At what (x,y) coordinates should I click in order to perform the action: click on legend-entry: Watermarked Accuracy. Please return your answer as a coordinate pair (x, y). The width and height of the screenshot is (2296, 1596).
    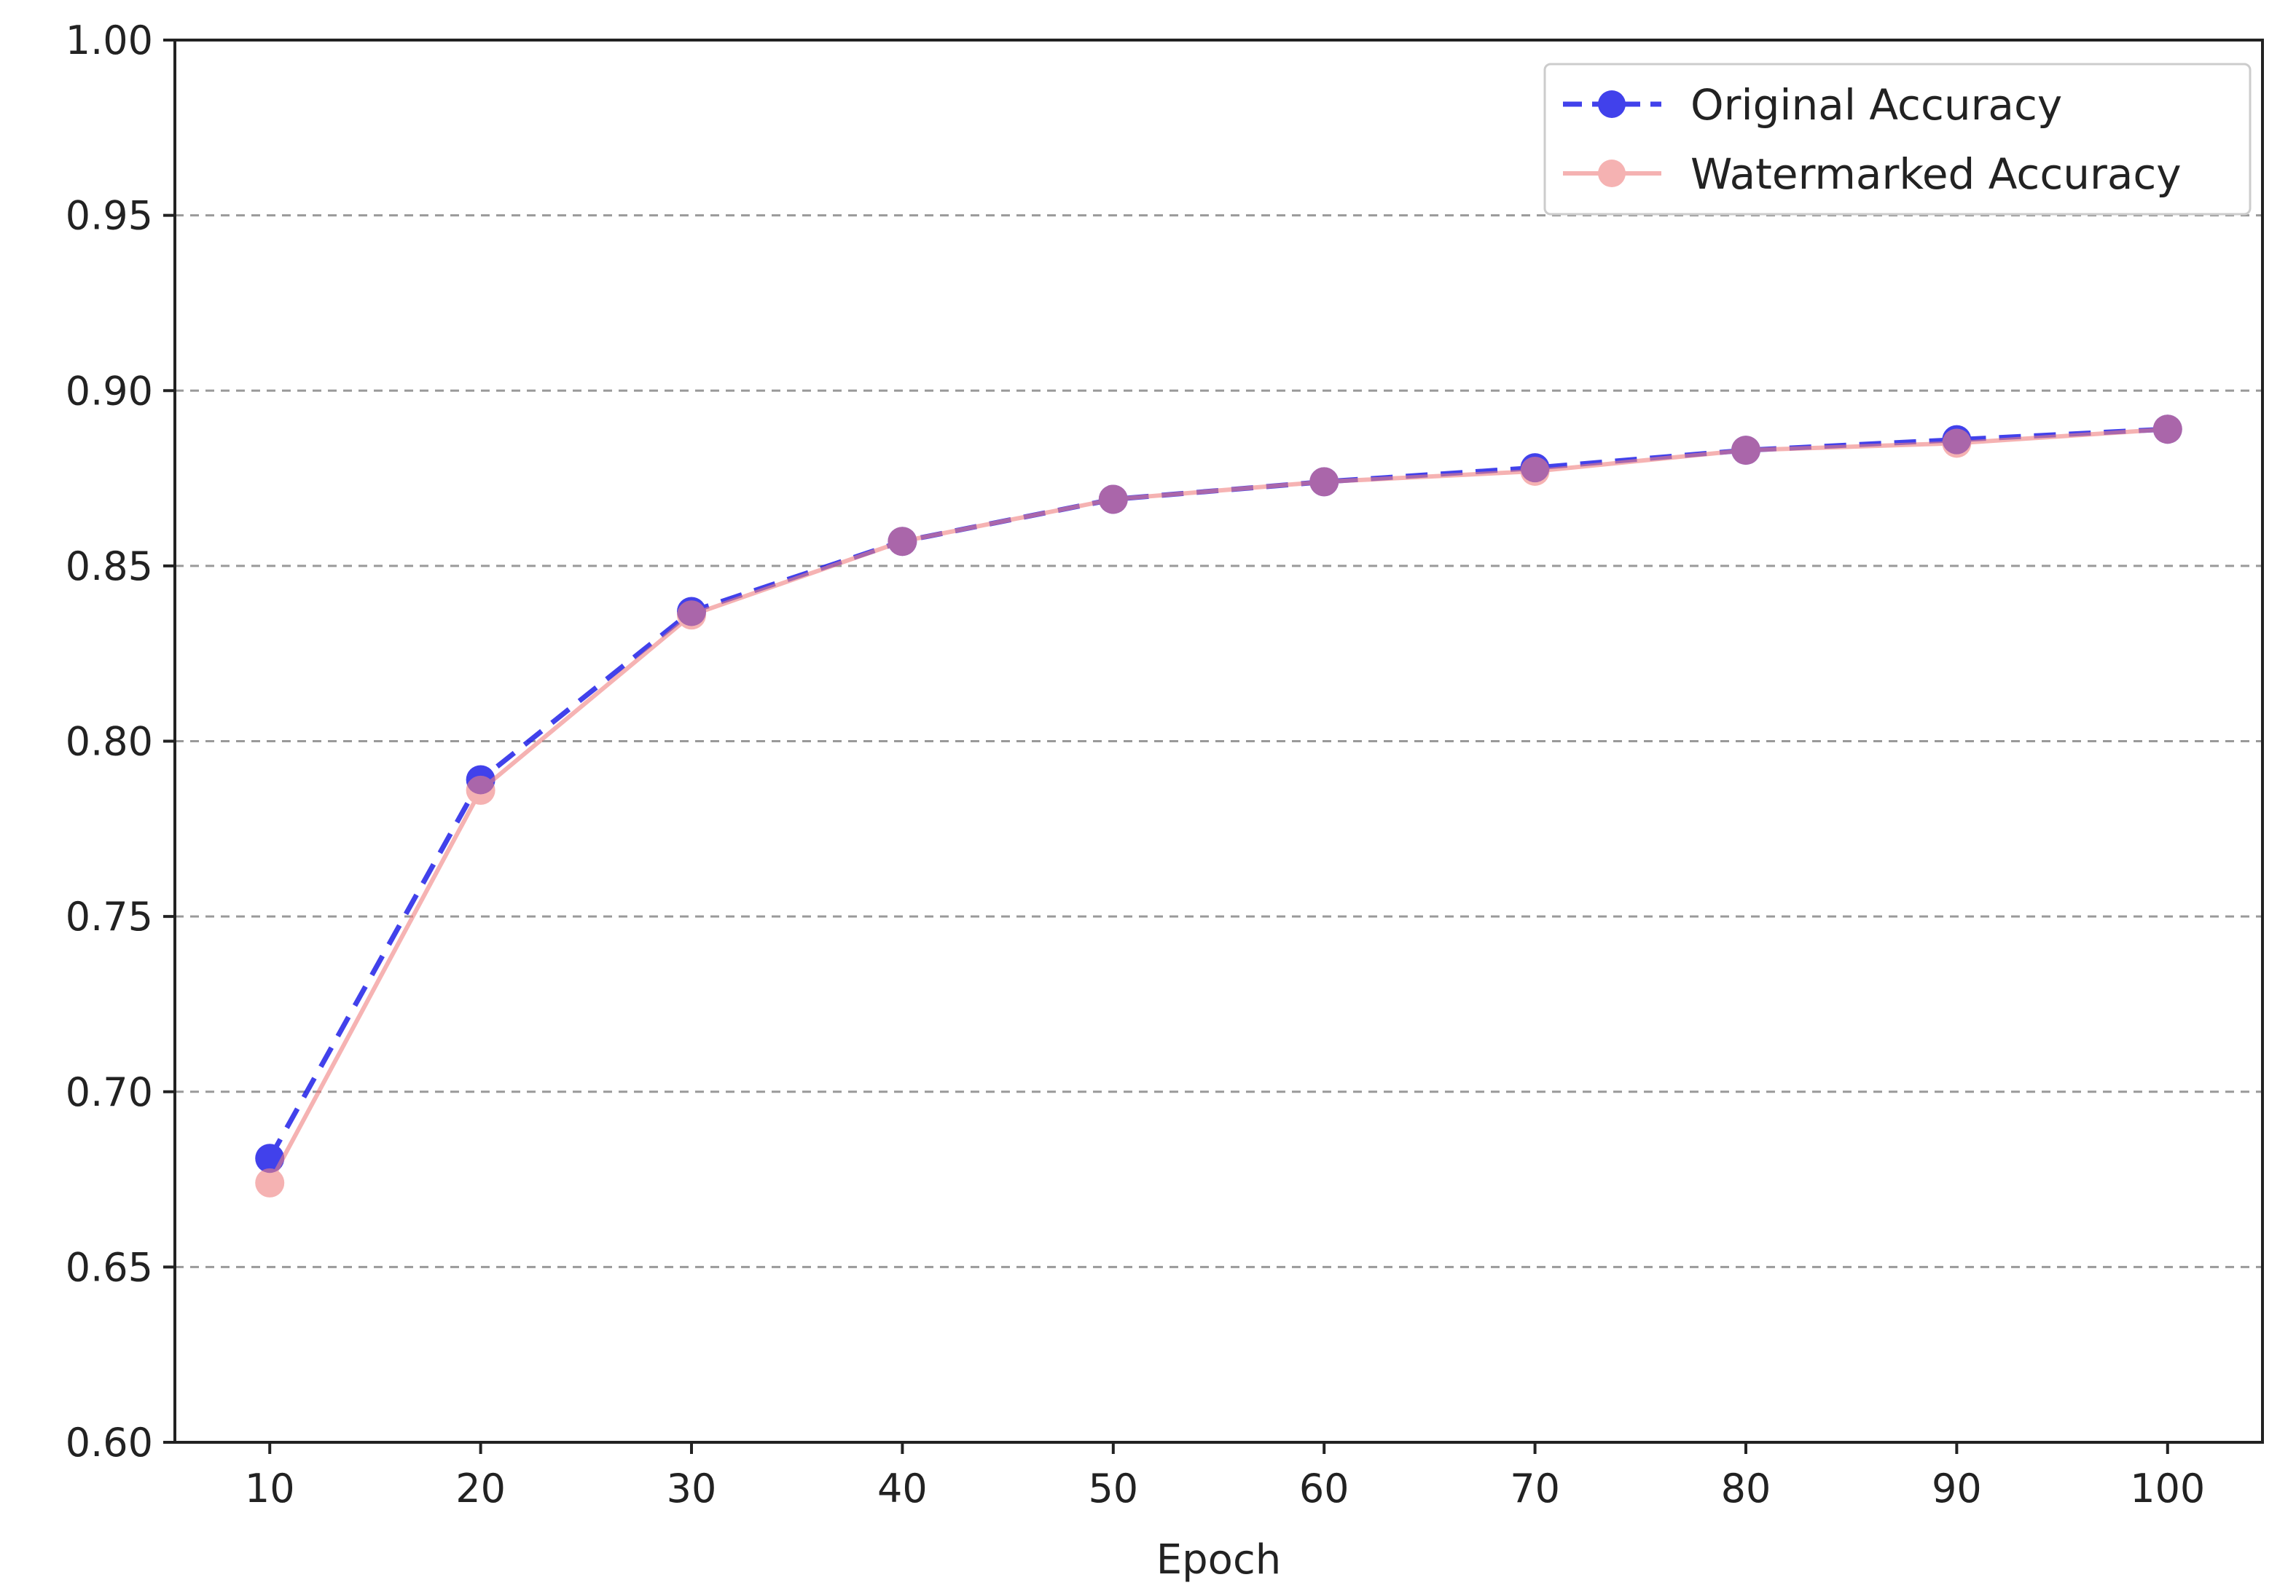
    Looking at the image, I should click on (1872, 174).